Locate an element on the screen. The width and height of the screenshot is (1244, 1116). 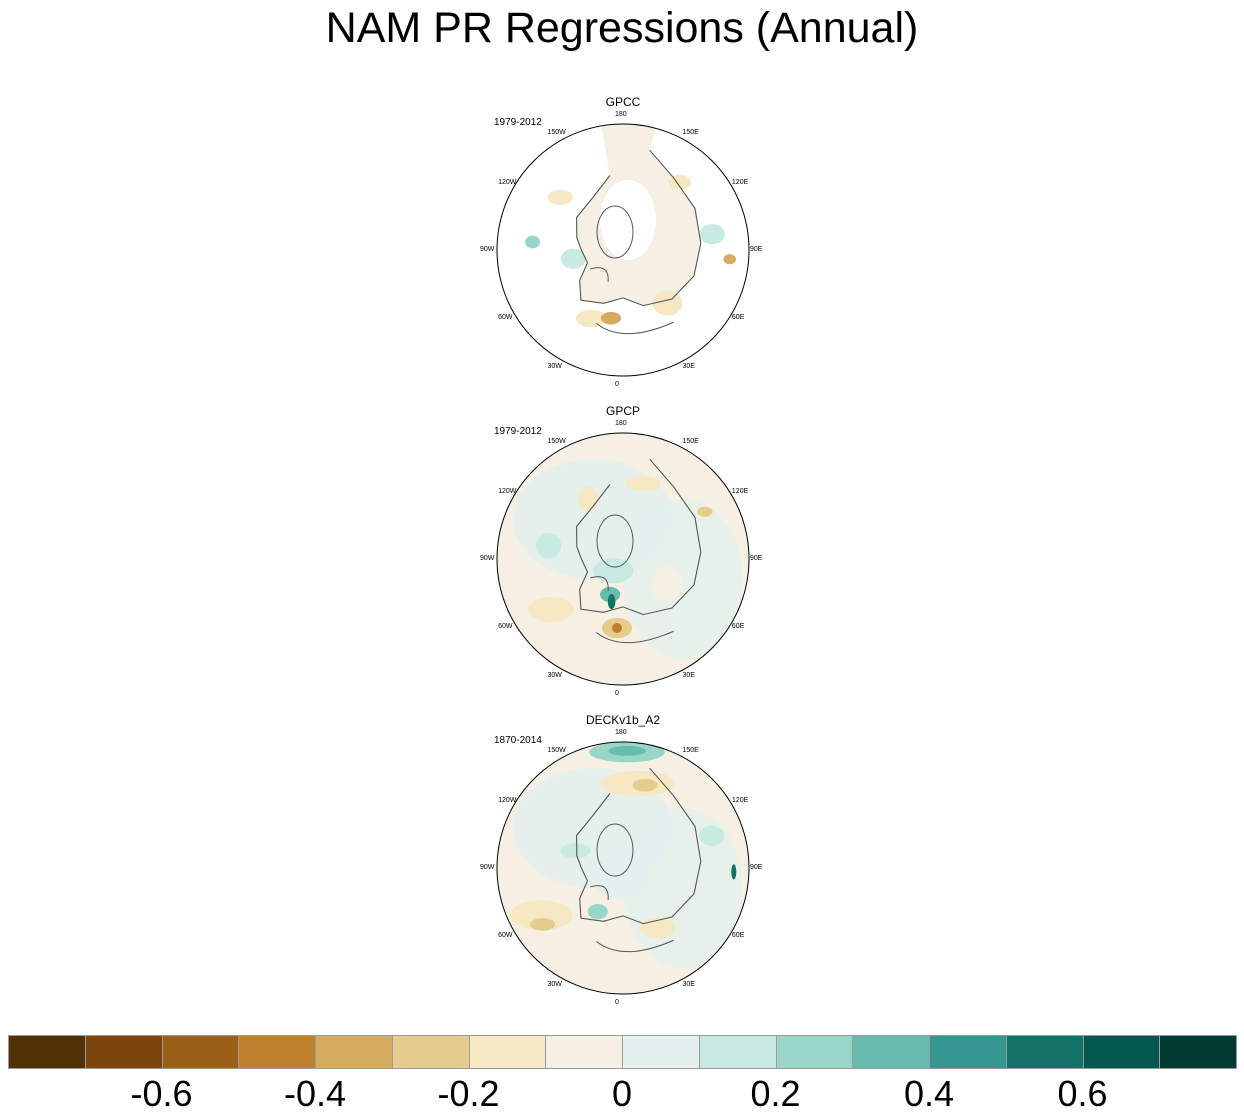
colorbar is located at coordinates (622, 1052).